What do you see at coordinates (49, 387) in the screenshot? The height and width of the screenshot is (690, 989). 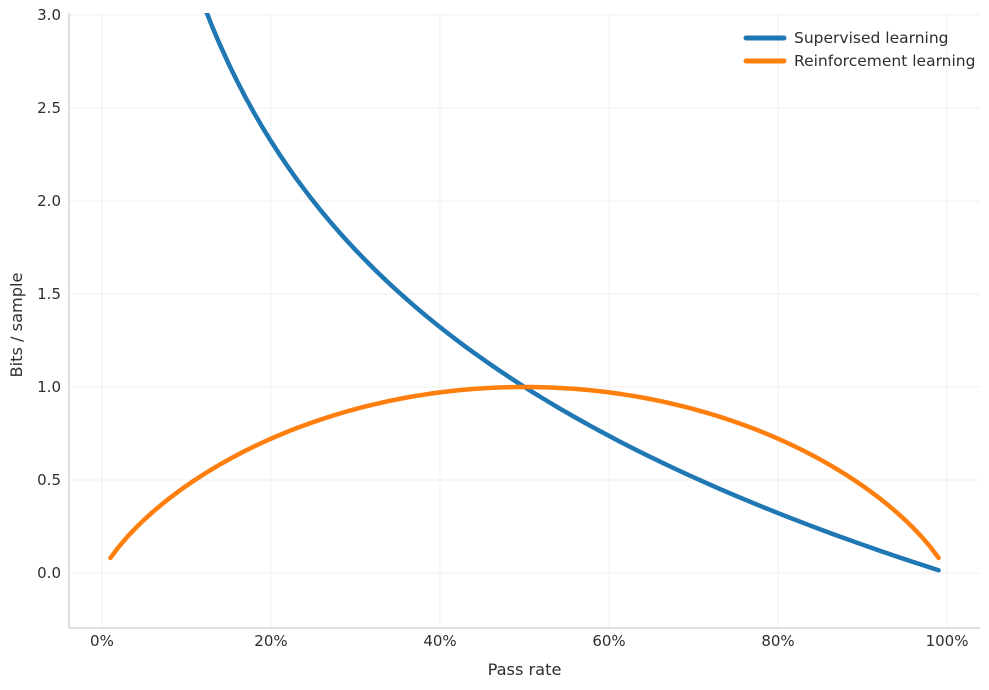 I see `y-tick-label: 1.0` at bounding box center [49, 387].